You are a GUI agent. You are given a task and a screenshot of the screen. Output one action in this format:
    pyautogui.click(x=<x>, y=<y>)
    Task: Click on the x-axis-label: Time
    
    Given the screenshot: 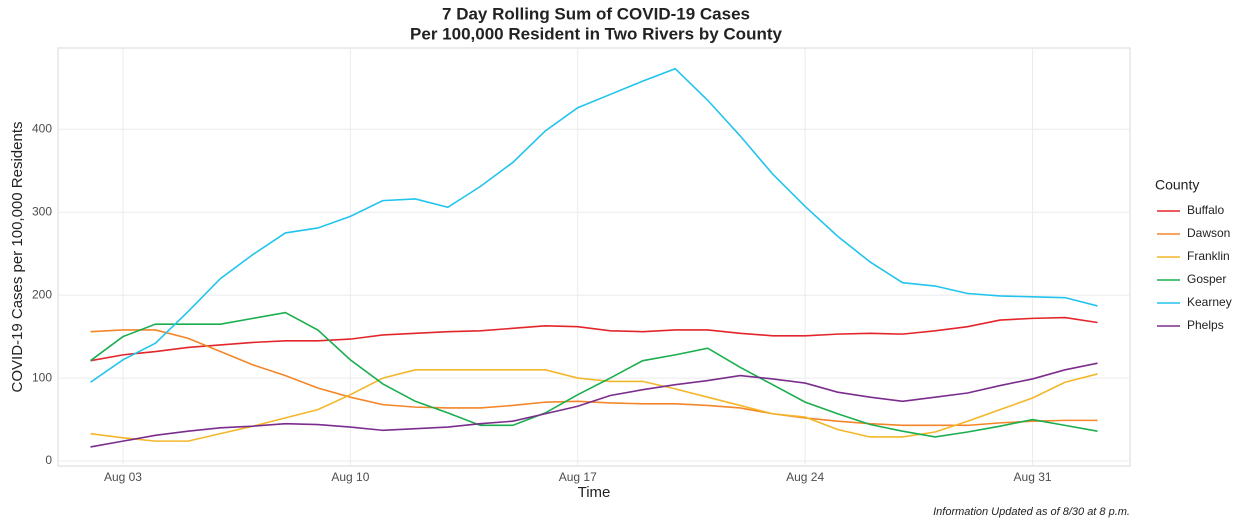 What is the action you would take?
    pyautogui.click(x=594, y=492)
    